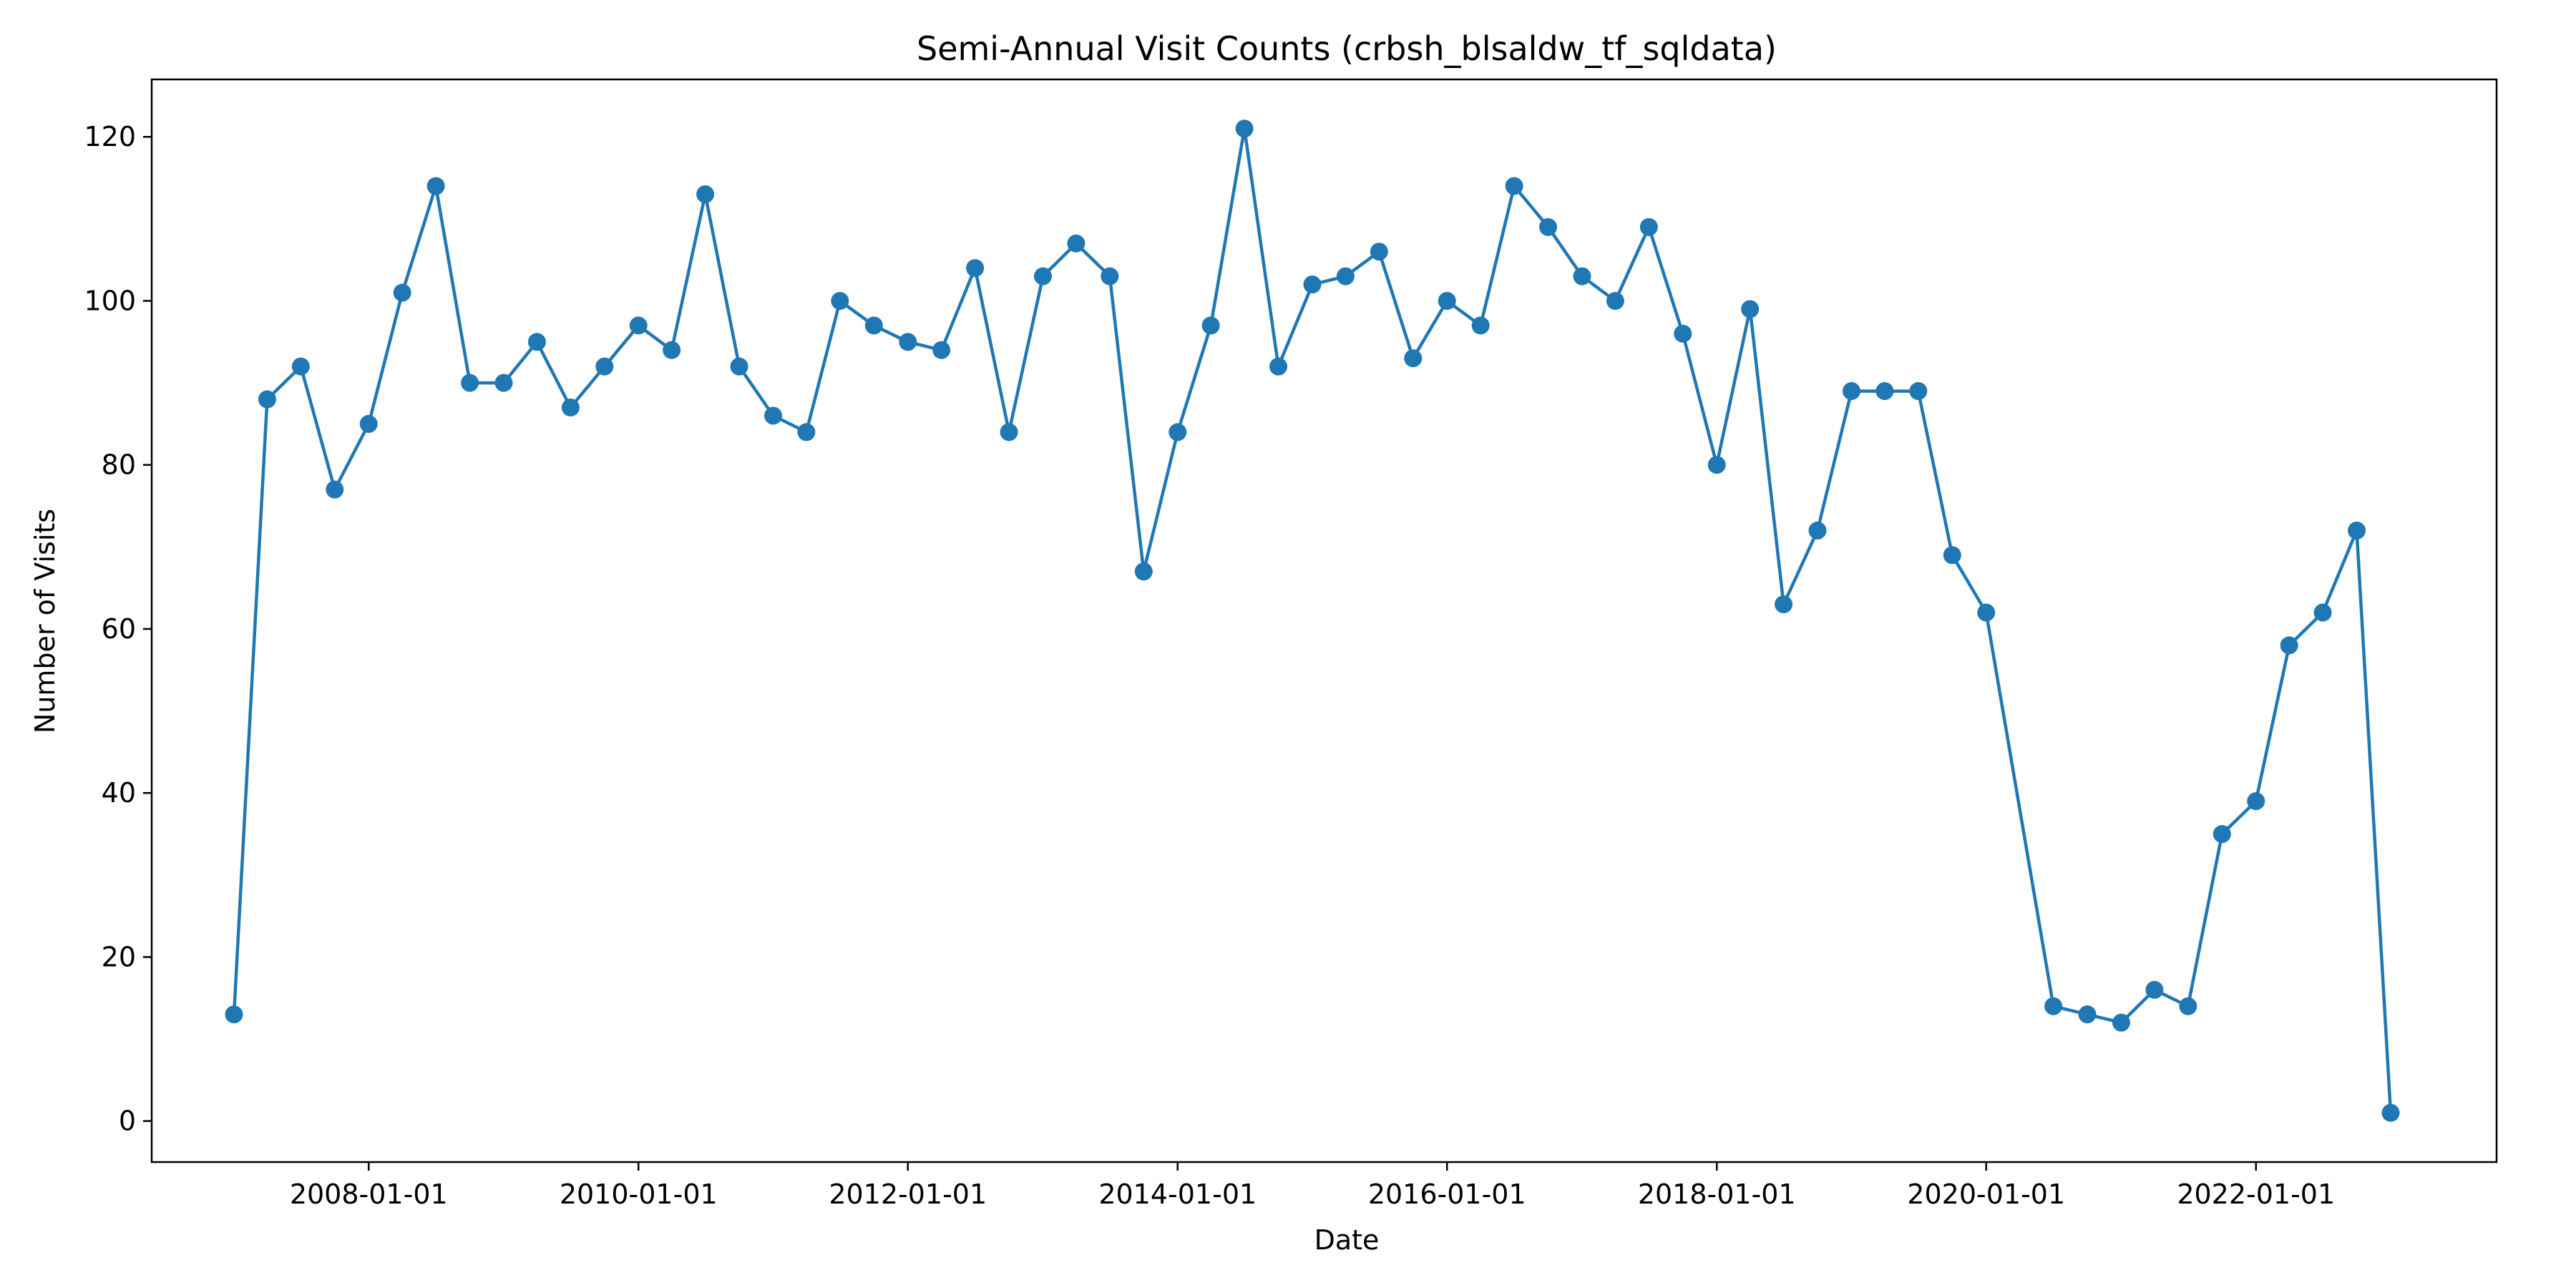  Describe the element at coordinates (908, 1194) in the screenshot. I see `x-tick-label: 2012-01-01` at that location.